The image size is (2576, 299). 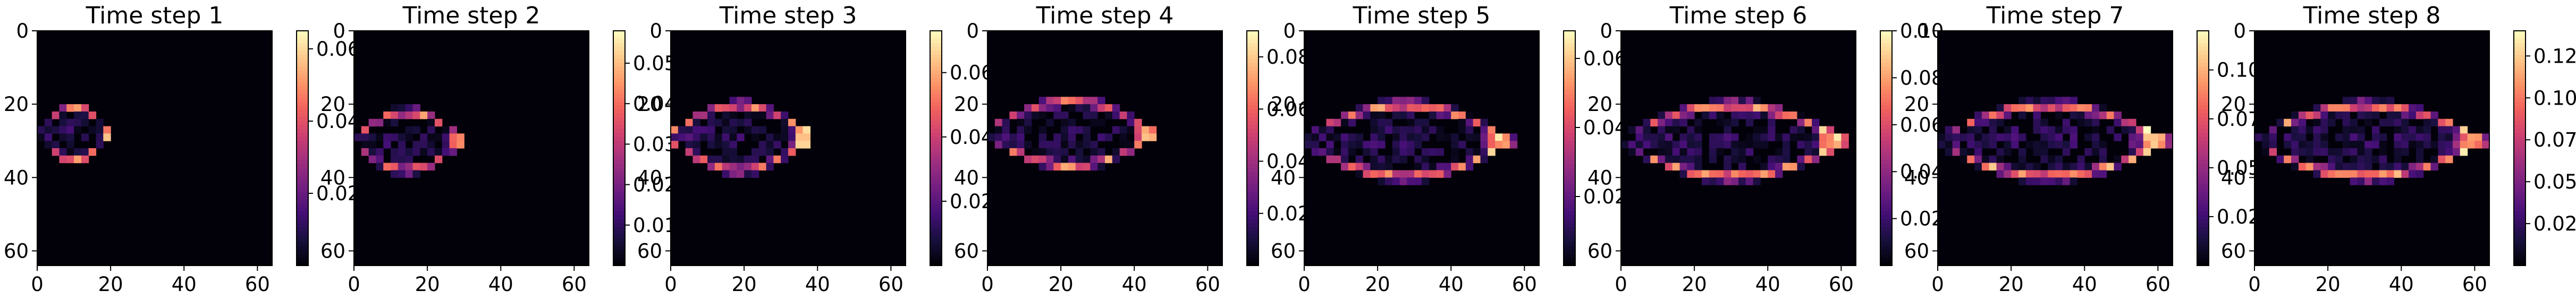 I want to click on y-tick-label: 40, so click(x=967, y=178).